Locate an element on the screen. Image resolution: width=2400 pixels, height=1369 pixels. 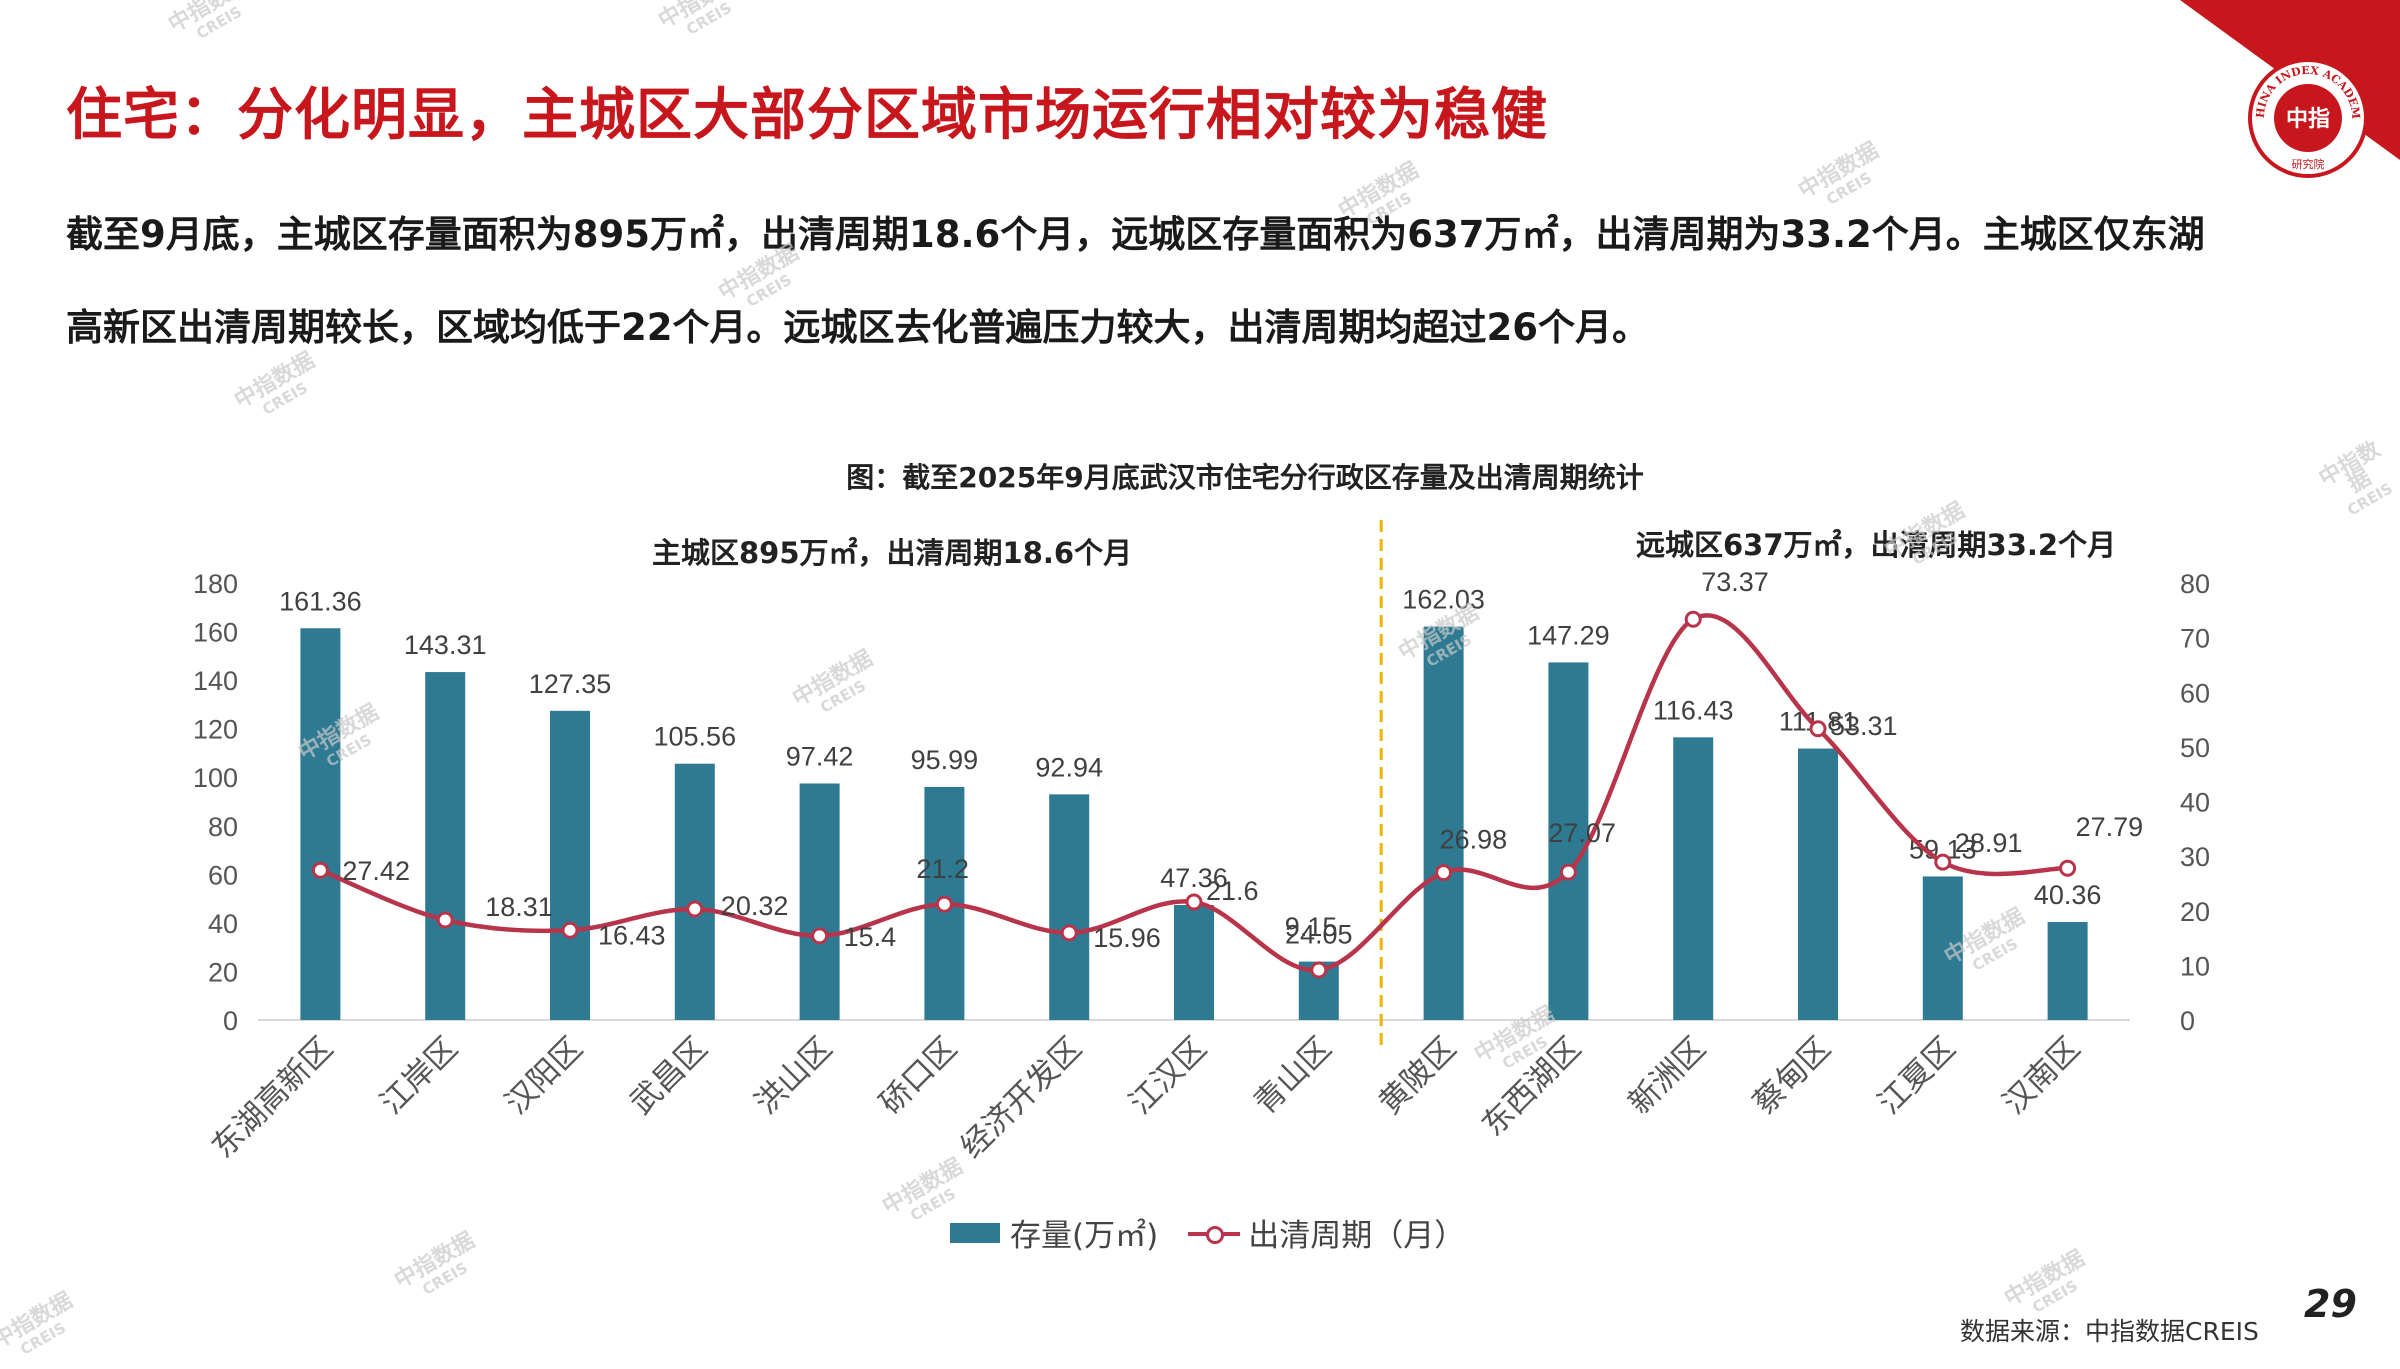
x-category-label: 东湖高新区 is located at coordinates (272, 1097).